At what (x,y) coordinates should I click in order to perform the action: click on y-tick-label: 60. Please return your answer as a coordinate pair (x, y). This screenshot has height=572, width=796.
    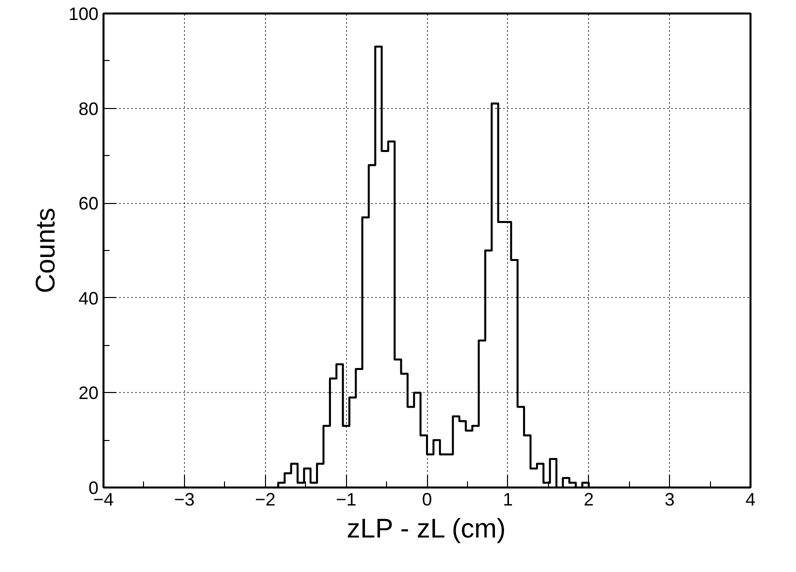
    Looking at the image, I should click on (88, 204).